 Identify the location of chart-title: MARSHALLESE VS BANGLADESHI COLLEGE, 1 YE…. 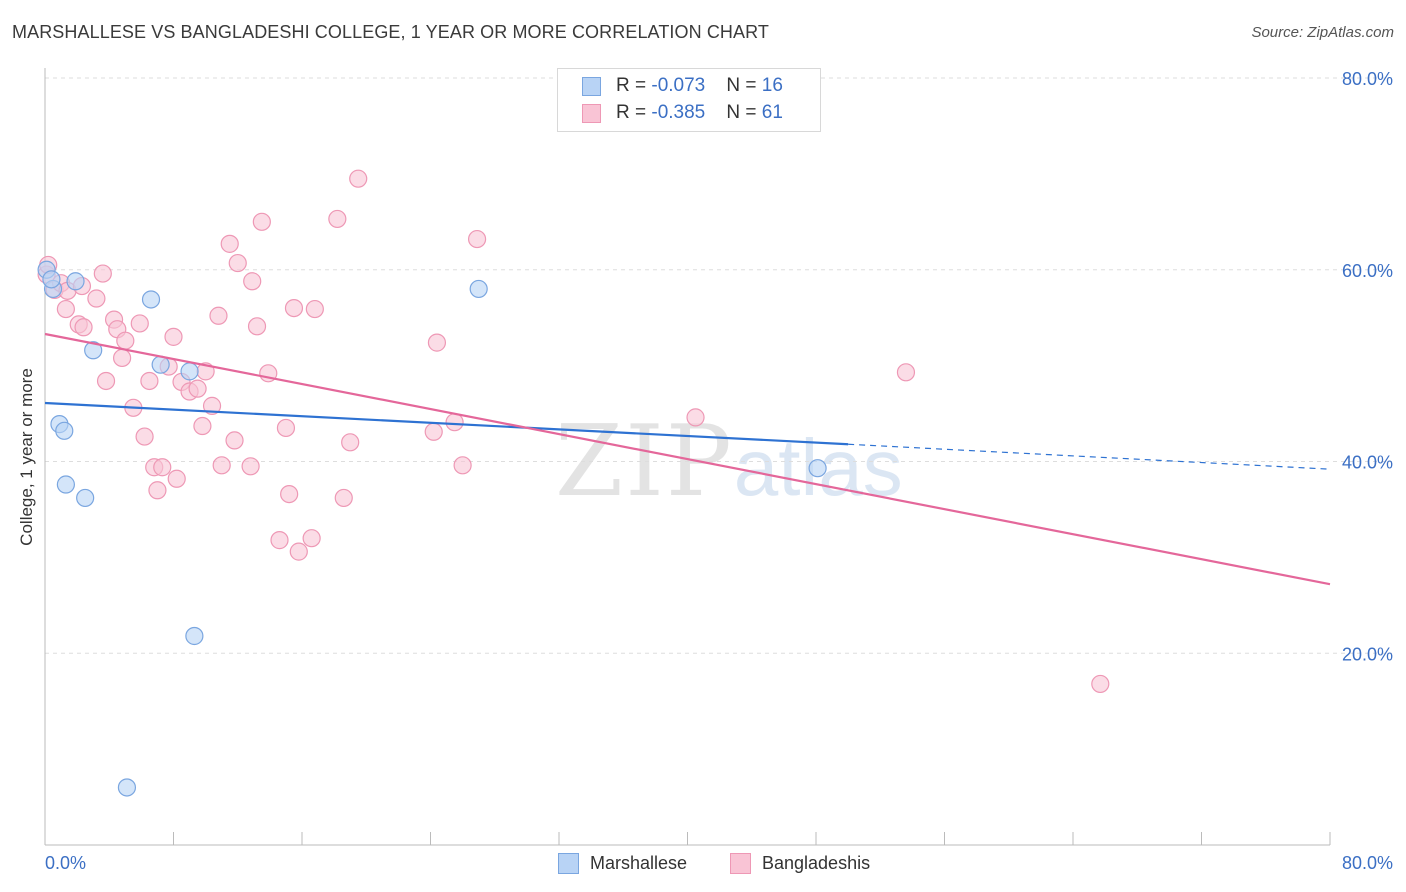
(390, 32).